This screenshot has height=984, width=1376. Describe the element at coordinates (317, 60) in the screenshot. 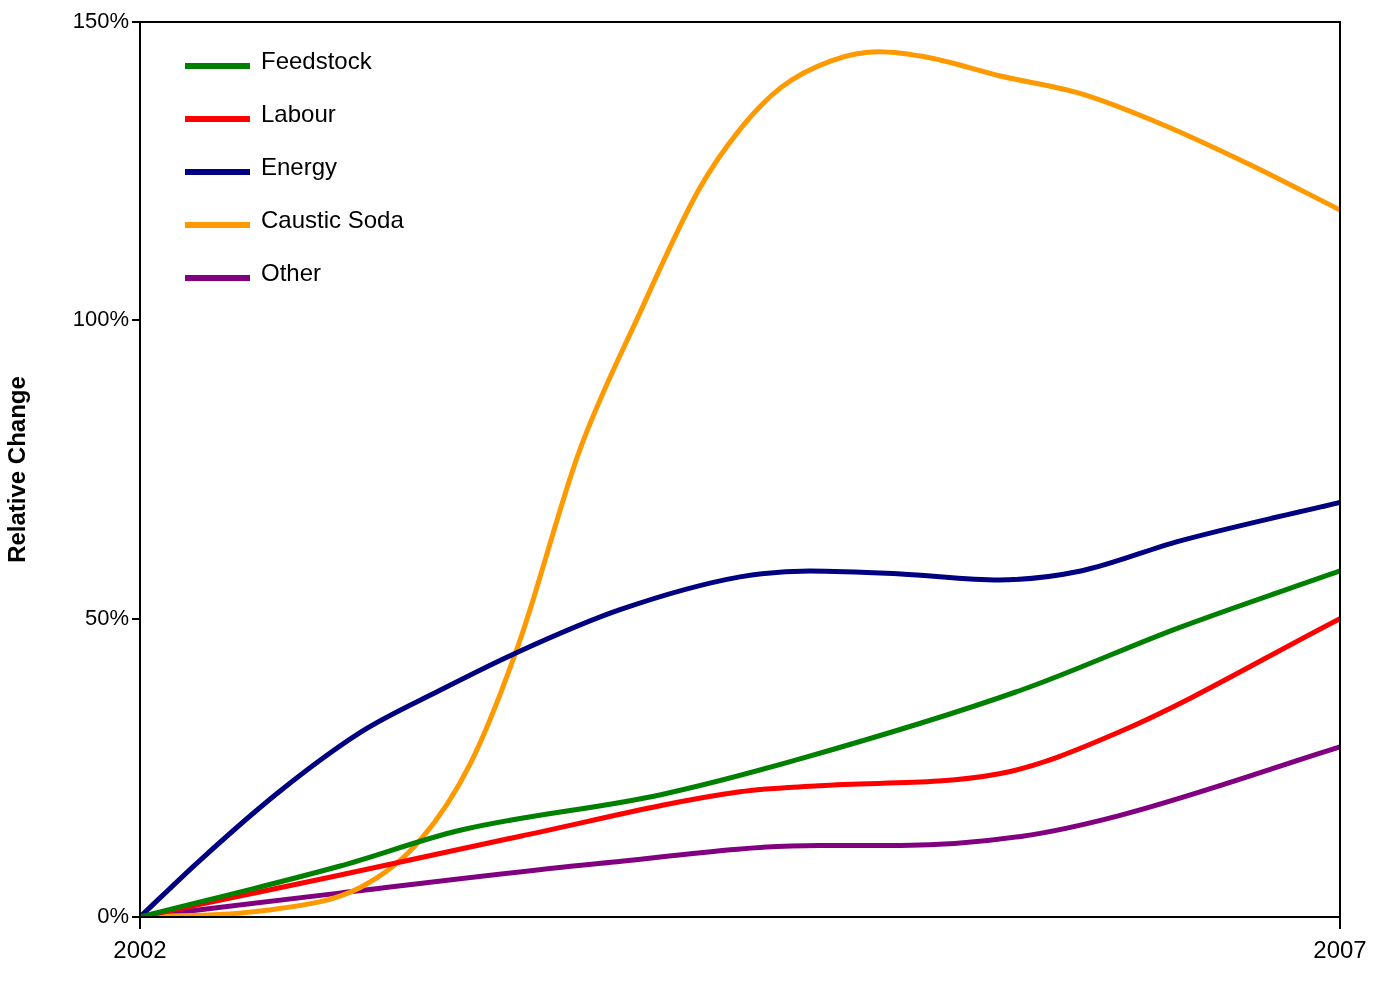

I see `legend-label: Feedstock` at that location.